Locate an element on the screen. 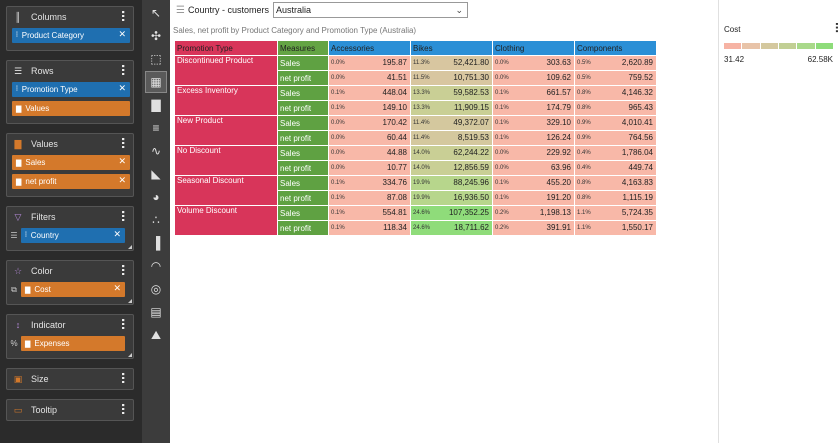  data-cell: 14.0% 62,244.22 is located at coordinates (451, 153).